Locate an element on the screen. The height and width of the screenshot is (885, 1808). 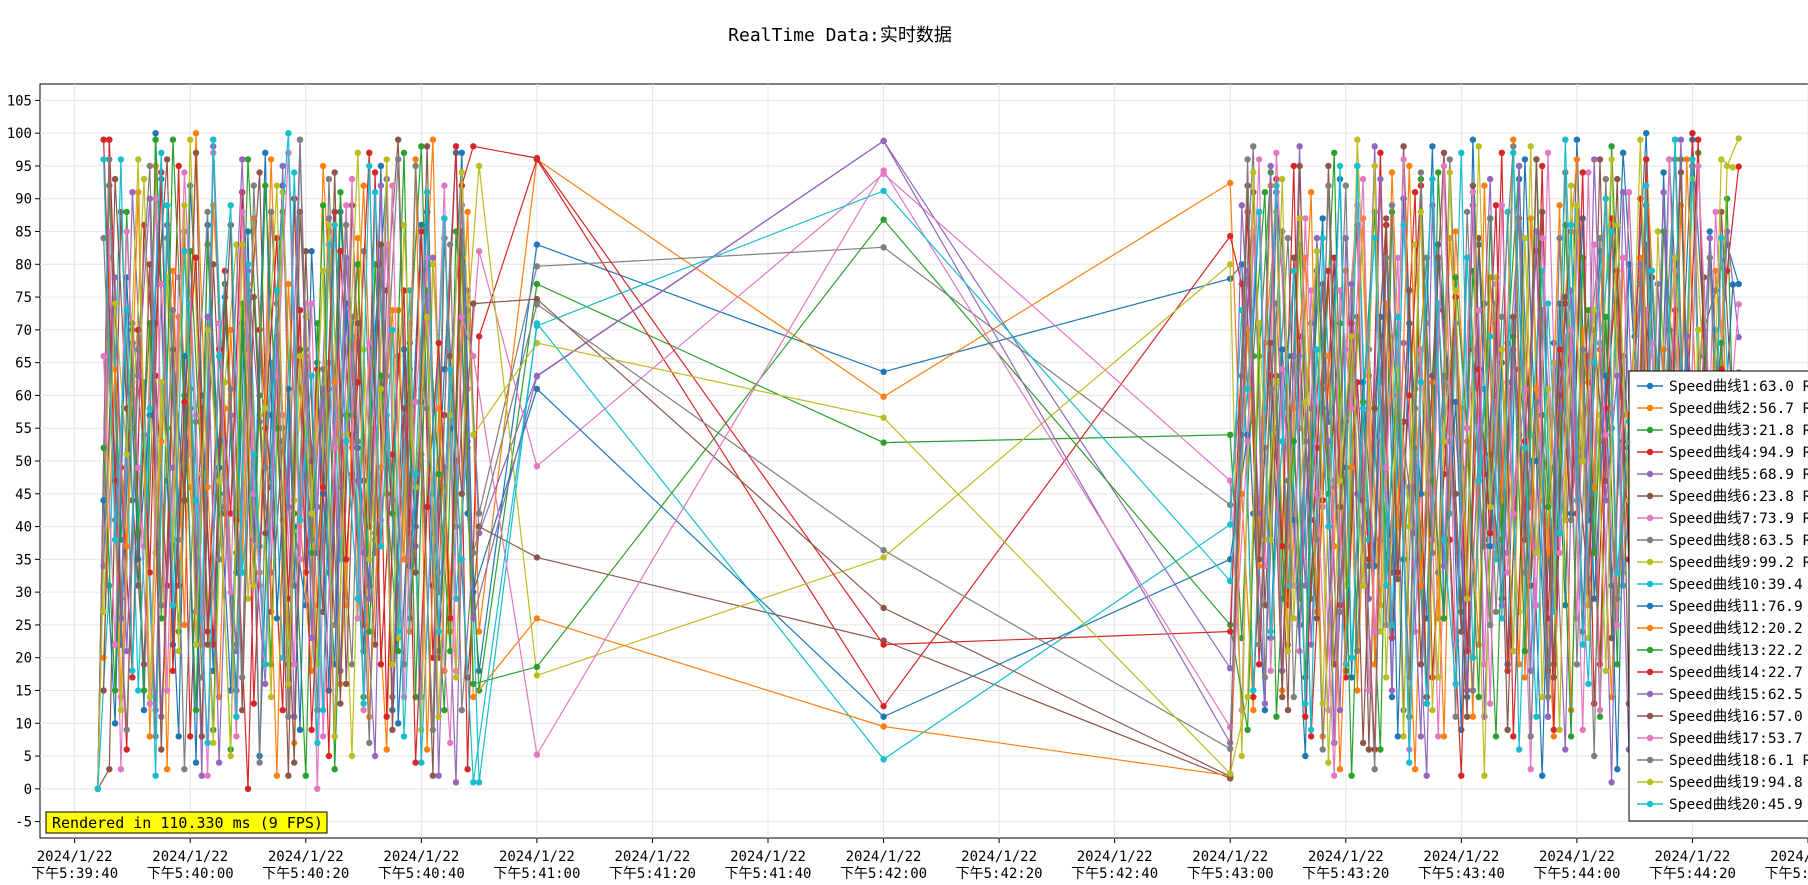
legend-entry: Speed曲线1:63.0 RPM is located at coordinates (1738, 386).